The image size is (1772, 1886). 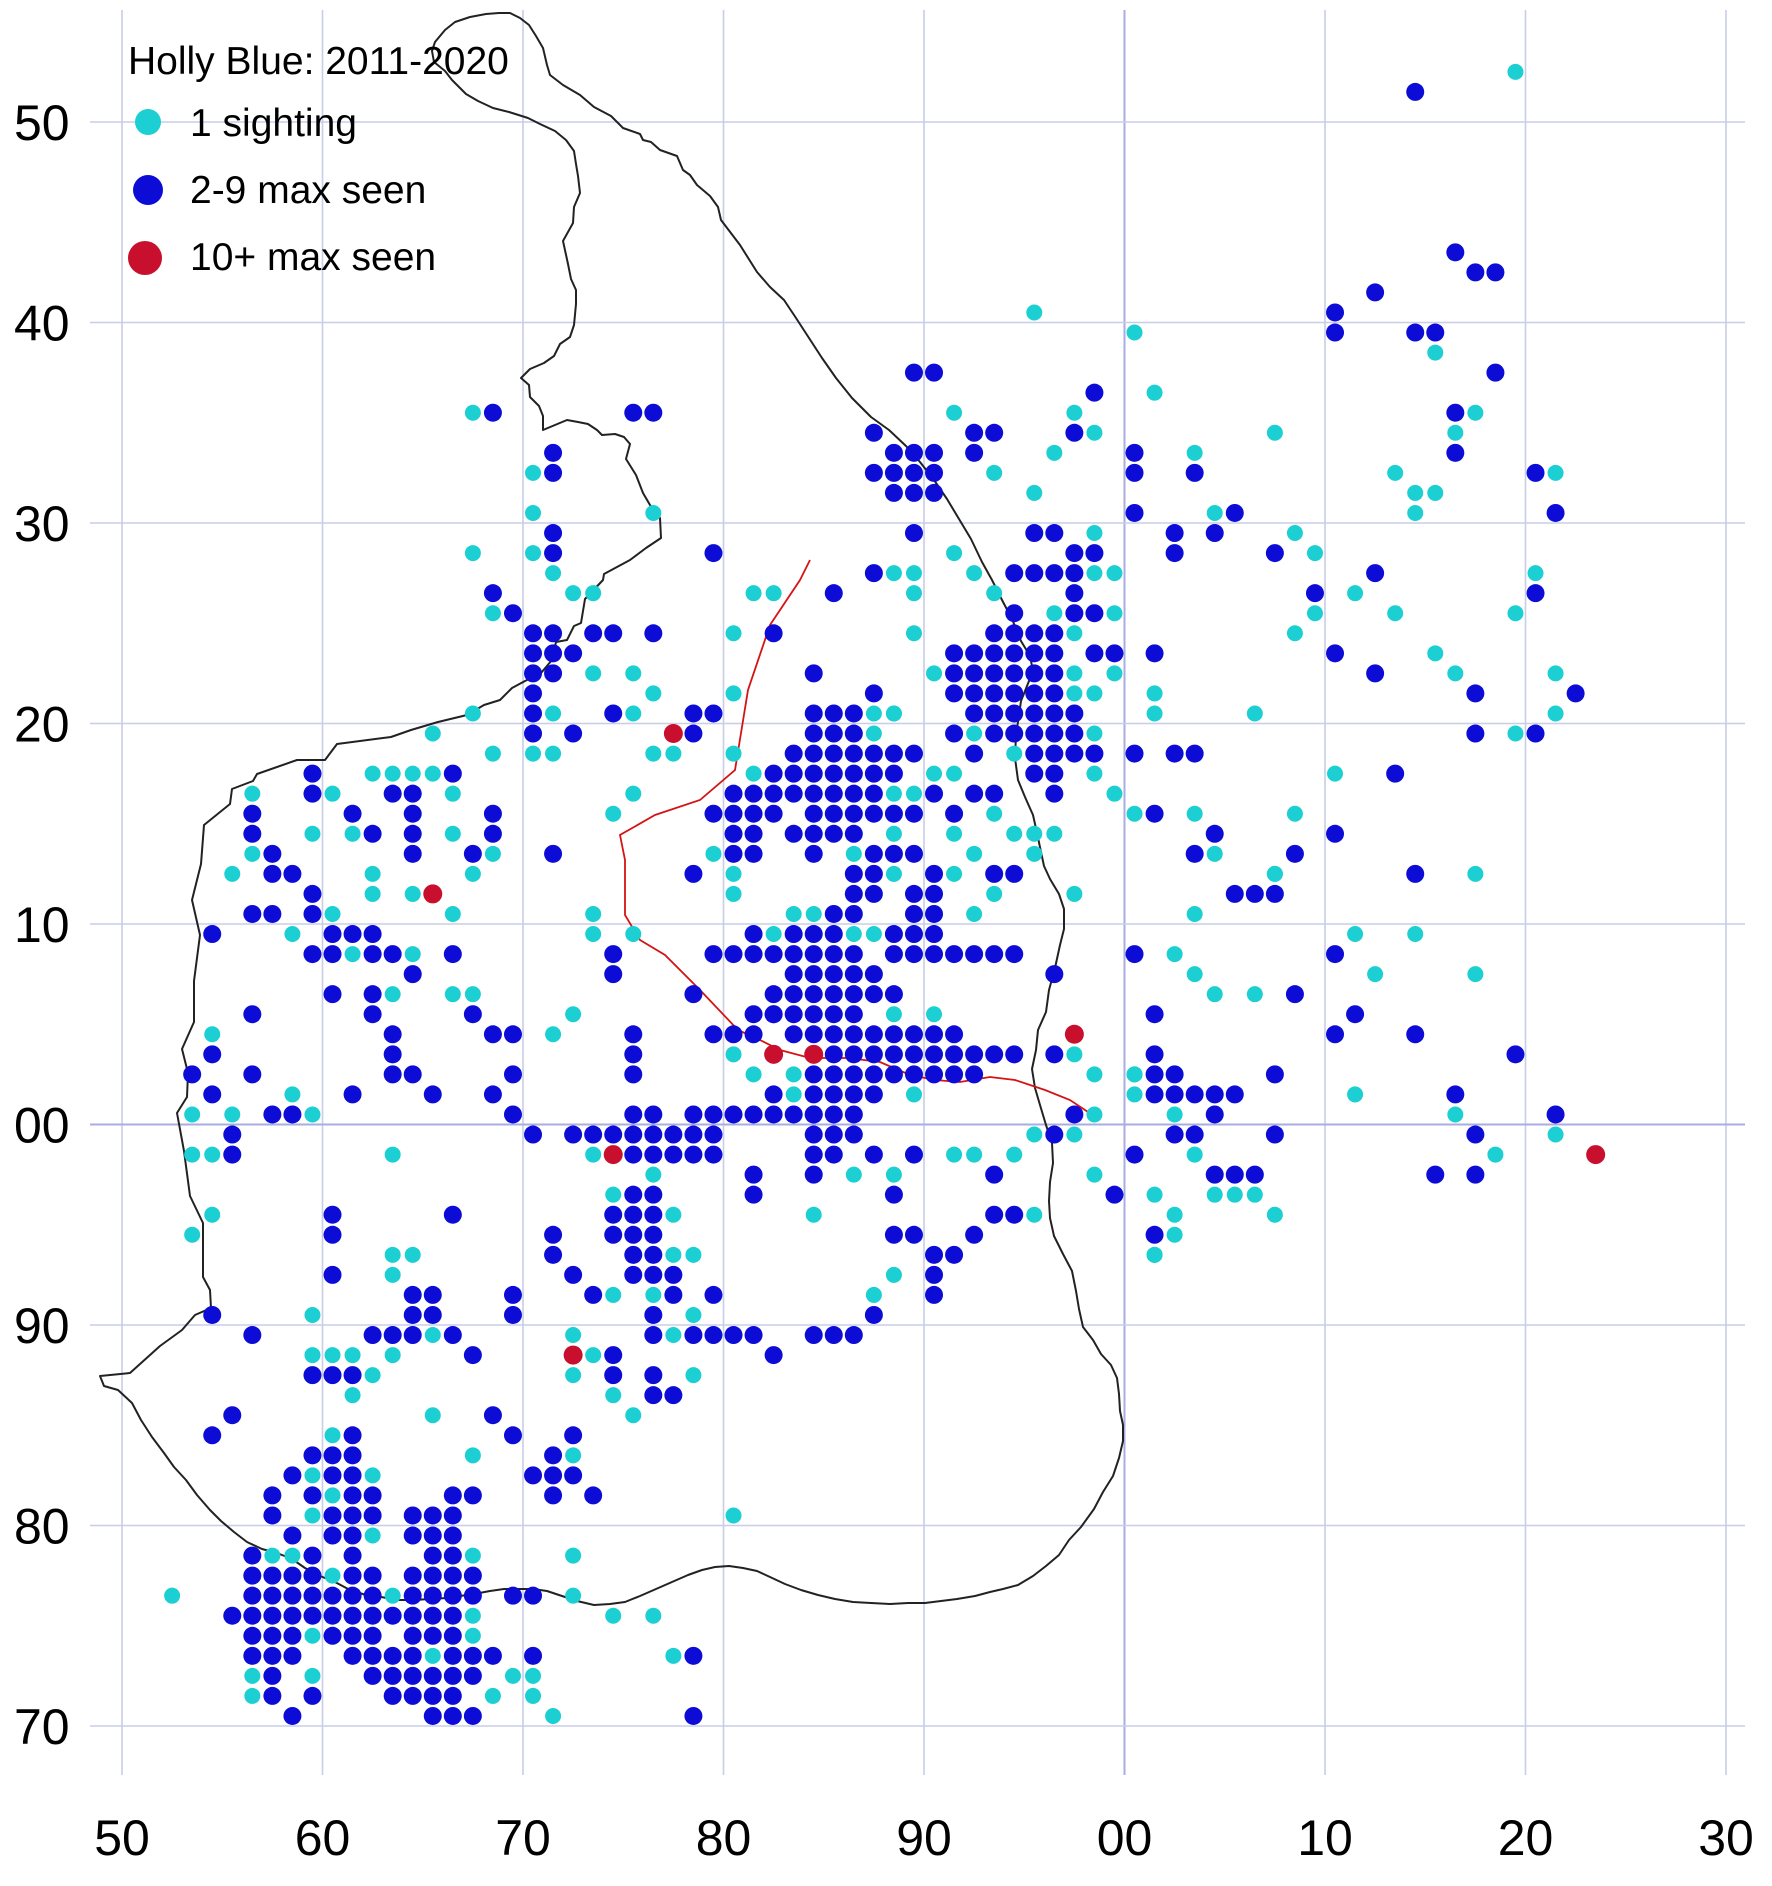 What do you see at coordinates (42, 1126) in the screenshot?
I see `y-tick-label: 00` at bounding box center [42, 1126].